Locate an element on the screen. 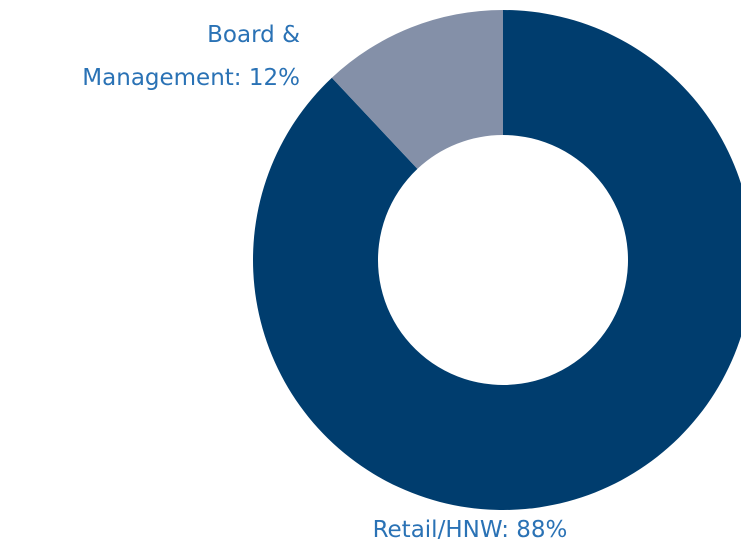  slice-label: Retail/HNW: 88% is located at coordinates (470, 530).